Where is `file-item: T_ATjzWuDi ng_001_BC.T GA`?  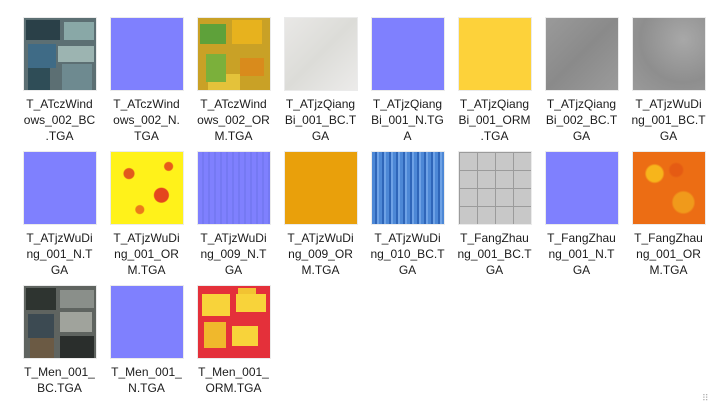
file-item: T_ATjzWuDi ng_001_BC.T GA is located at coordinates (668, 79).